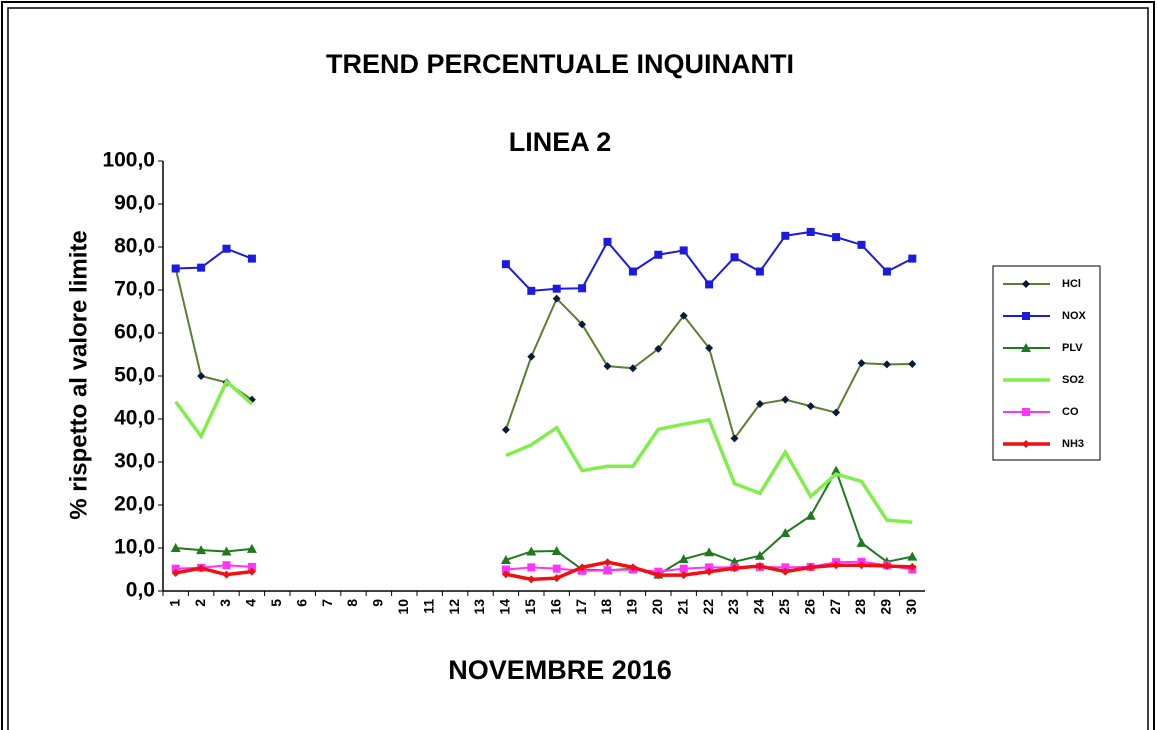 This screenshot has width=1157, height=730. What do you see at coordinates (1073, 444) in the screenshot?
I see `legend-label: NH3` at bounding box center [1073, 444].